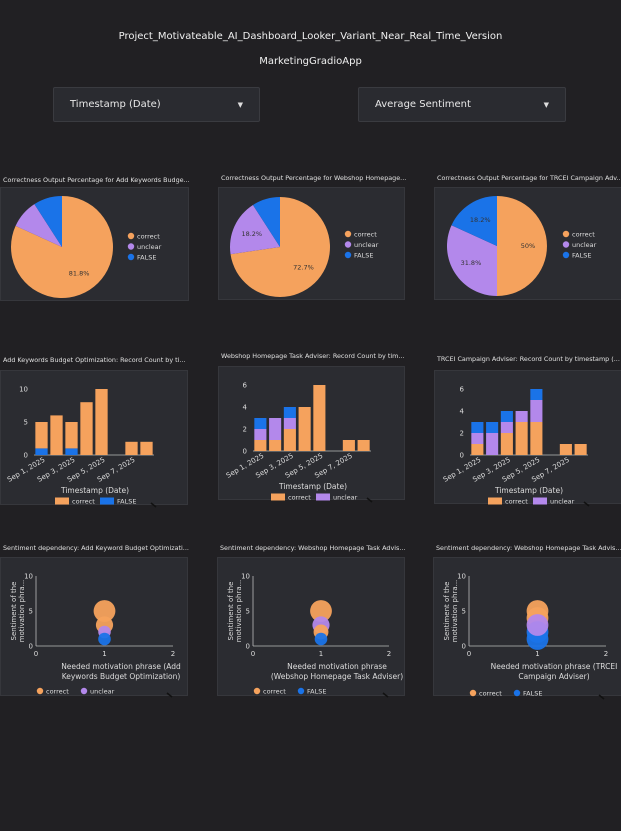 The width and height of the screenshot is (621, 831). I want to click on y-tick-label: 0, so click(26, 456).